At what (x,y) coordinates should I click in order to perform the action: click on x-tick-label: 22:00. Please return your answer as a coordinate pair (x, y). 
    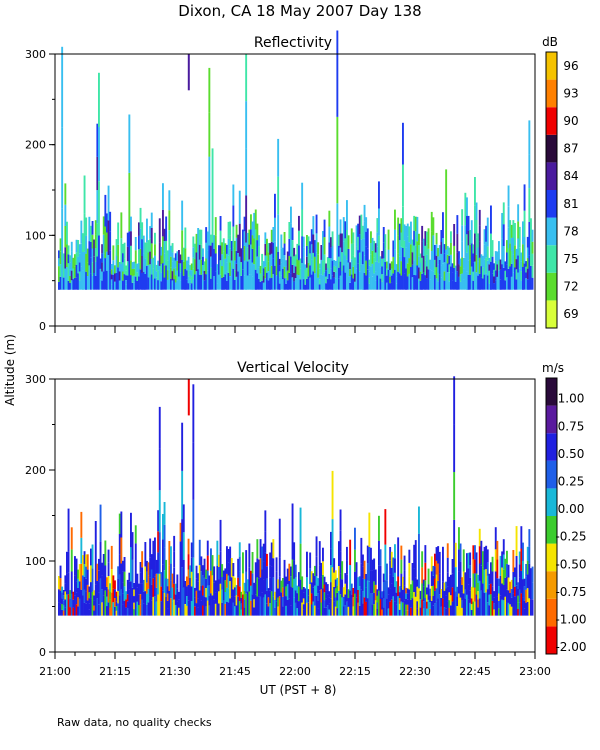
    Looking at the image, I should click on (295, 671).